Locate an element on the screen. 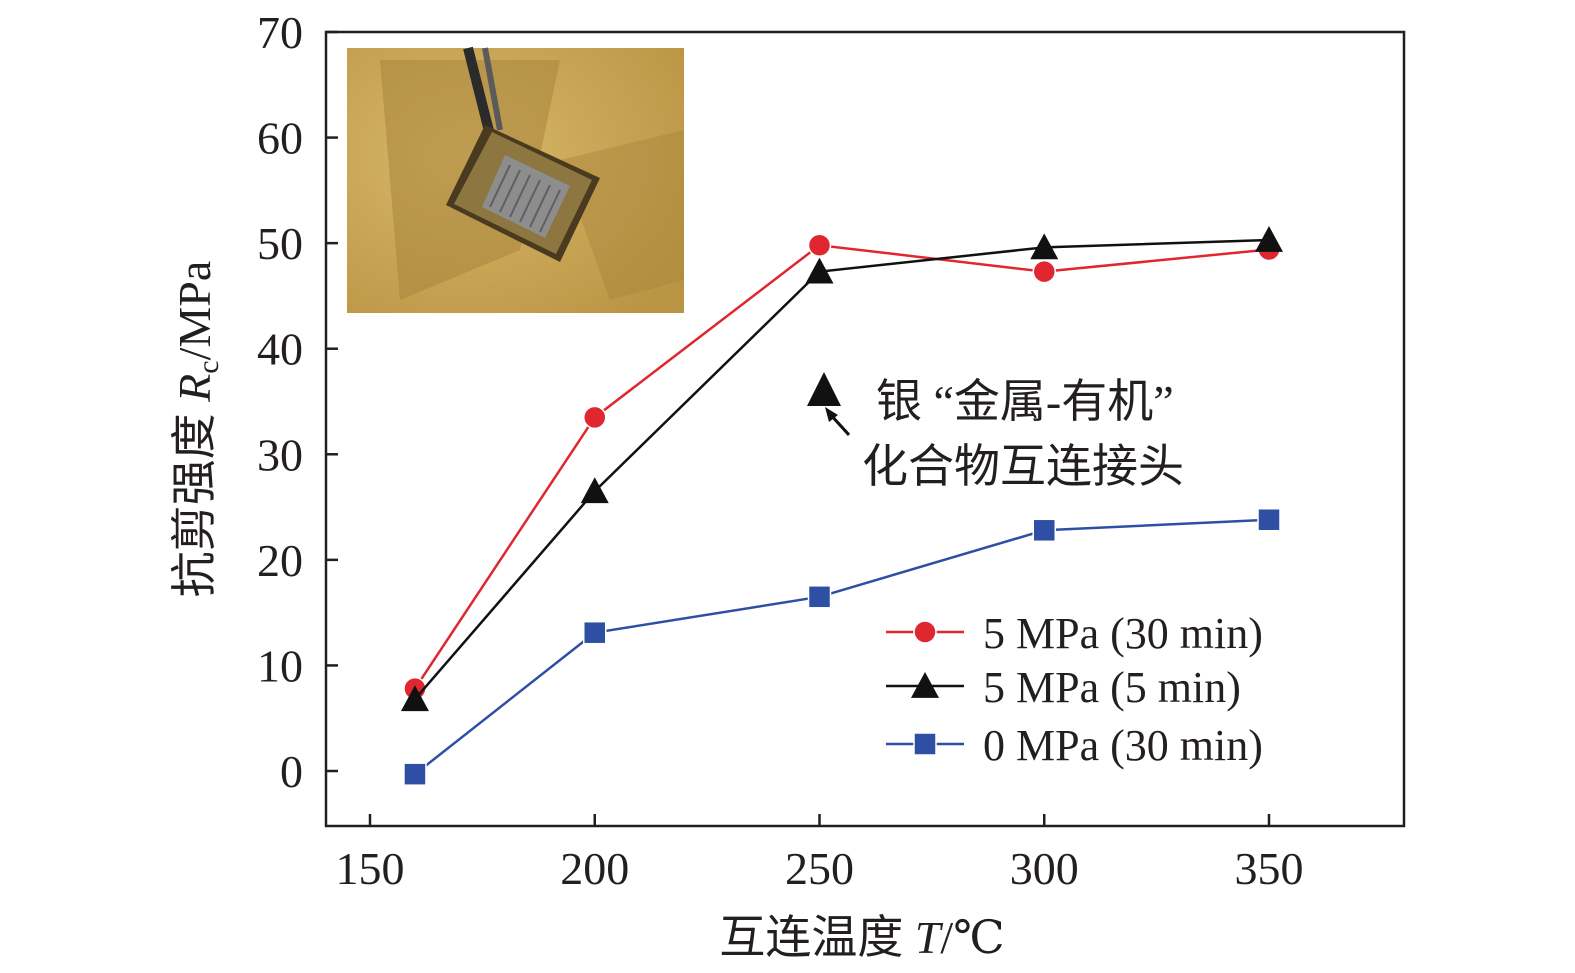  y-axis-ticks: 0 10 20 30 40 50 60 70 is located at coordinates (297, 402).